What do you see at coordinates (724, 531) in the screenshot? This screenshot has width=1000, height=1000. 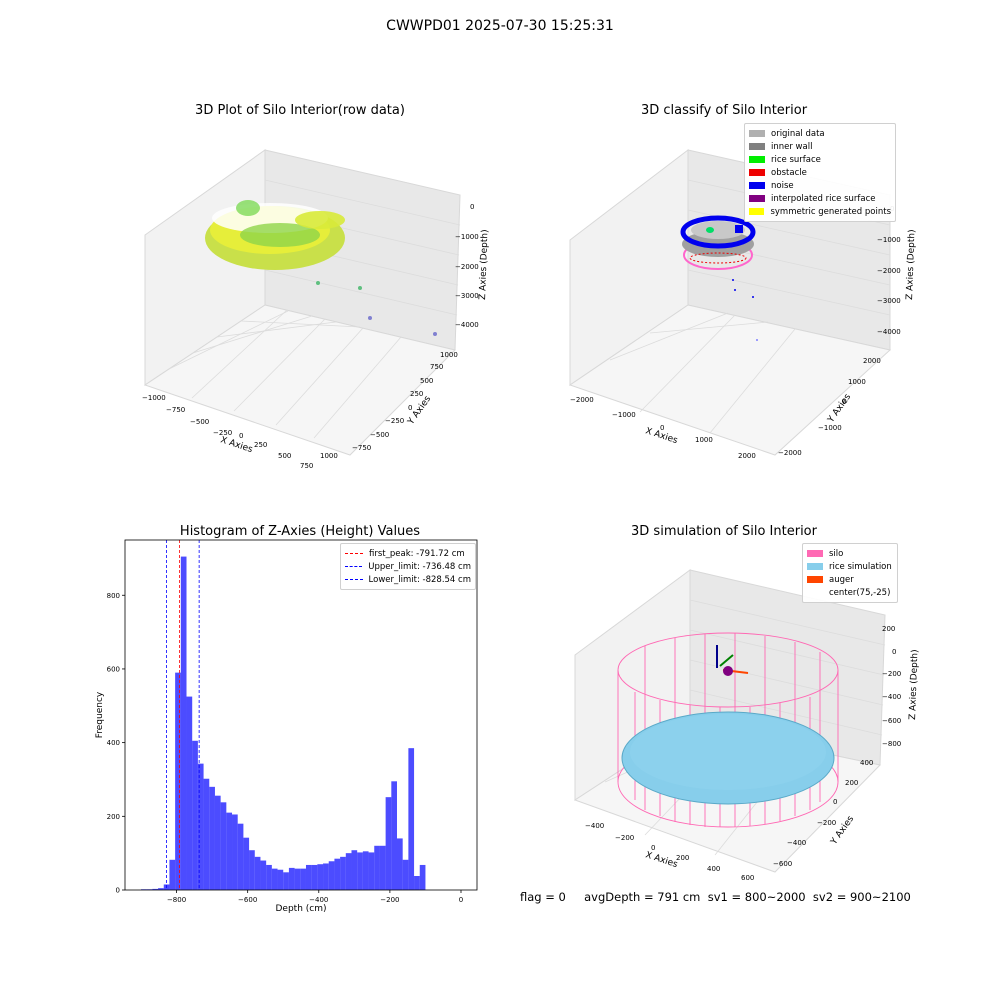 I see `simulation-plot-title: 3D simulation of Silo Interior` at bounding box center [724, 531].